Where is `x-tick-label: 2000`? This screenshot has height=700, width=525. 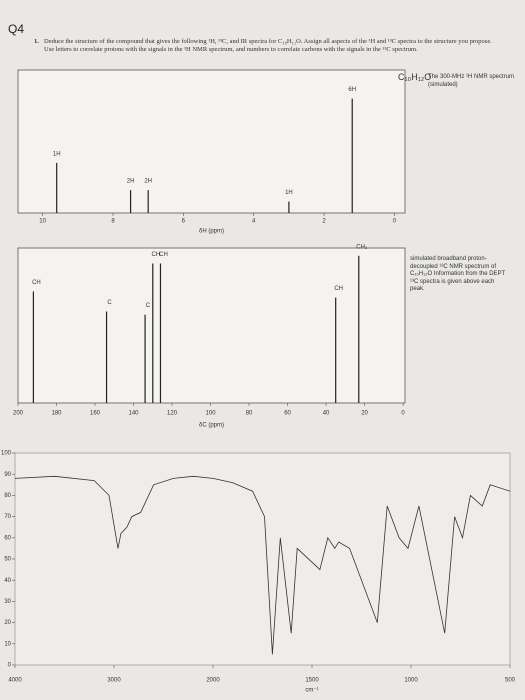 x-tick-label: 2000 is located at coordinates (213, 681).